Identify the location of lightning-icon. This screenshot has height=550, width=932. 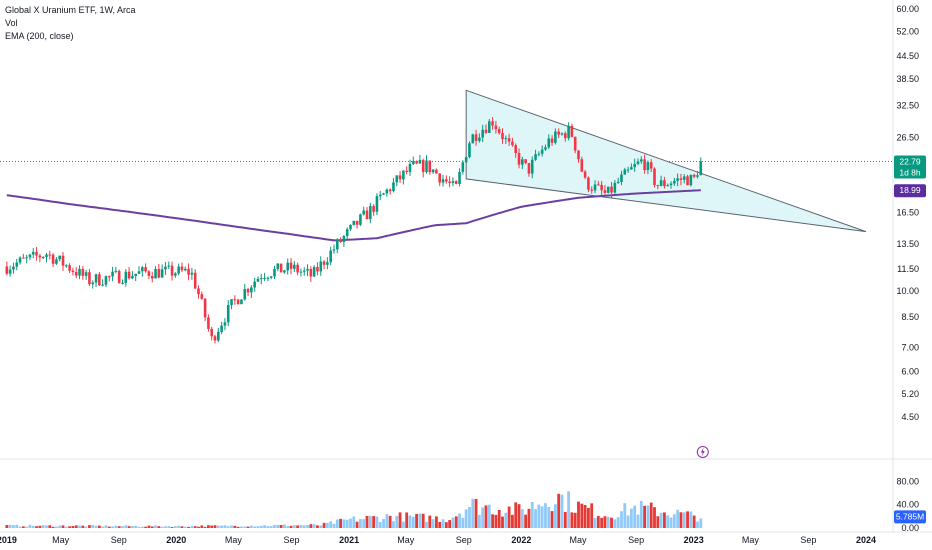
(702, 452).